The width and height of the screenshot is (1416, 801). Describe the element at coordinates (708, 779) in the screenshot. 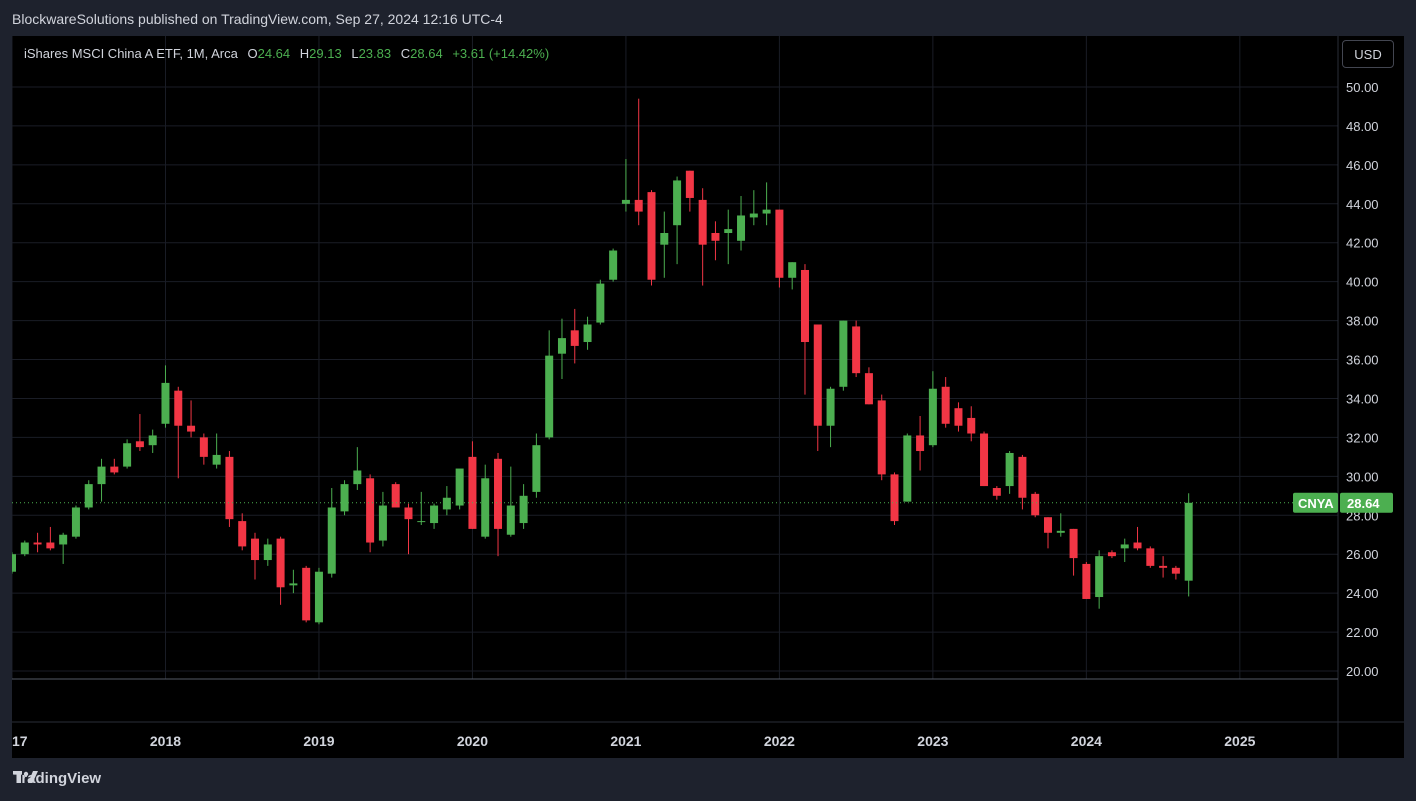

I see `footer: TradingView` at that location.